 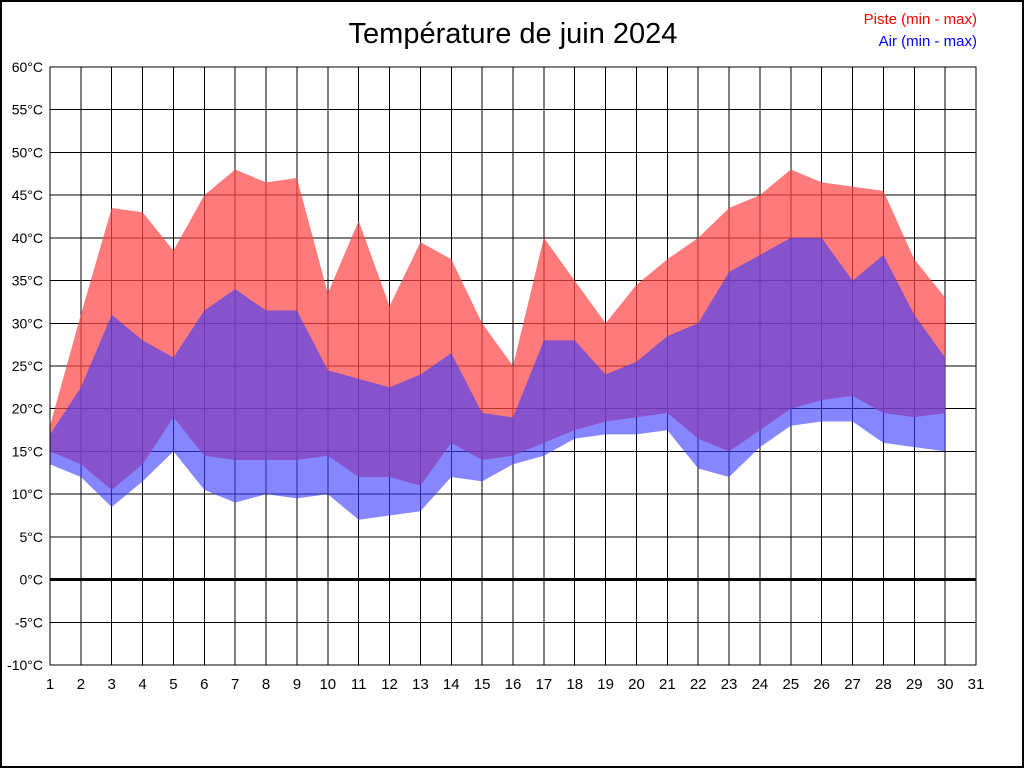 I want to click on x-axis-tick-label: 20, so click(x=636, y=684).